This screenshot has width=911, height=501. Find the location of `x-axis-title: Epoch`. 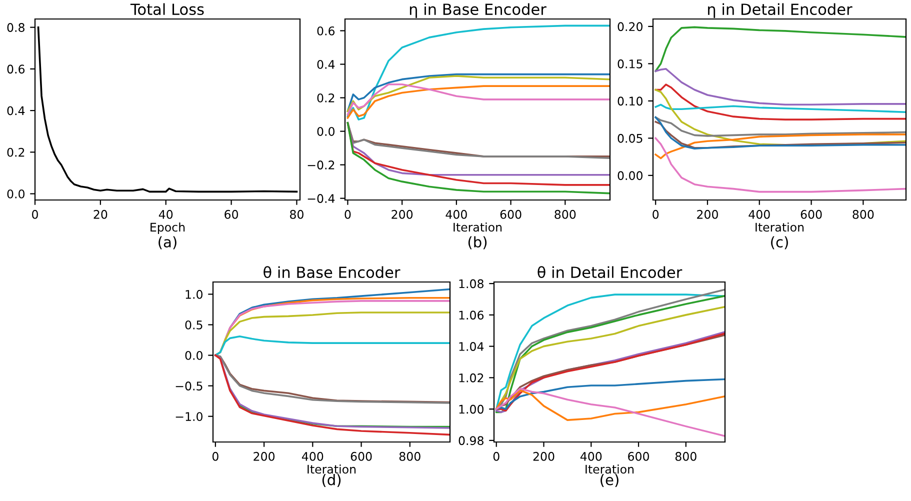

x-axis-title: Epoch is located at coordinates (167, 228).